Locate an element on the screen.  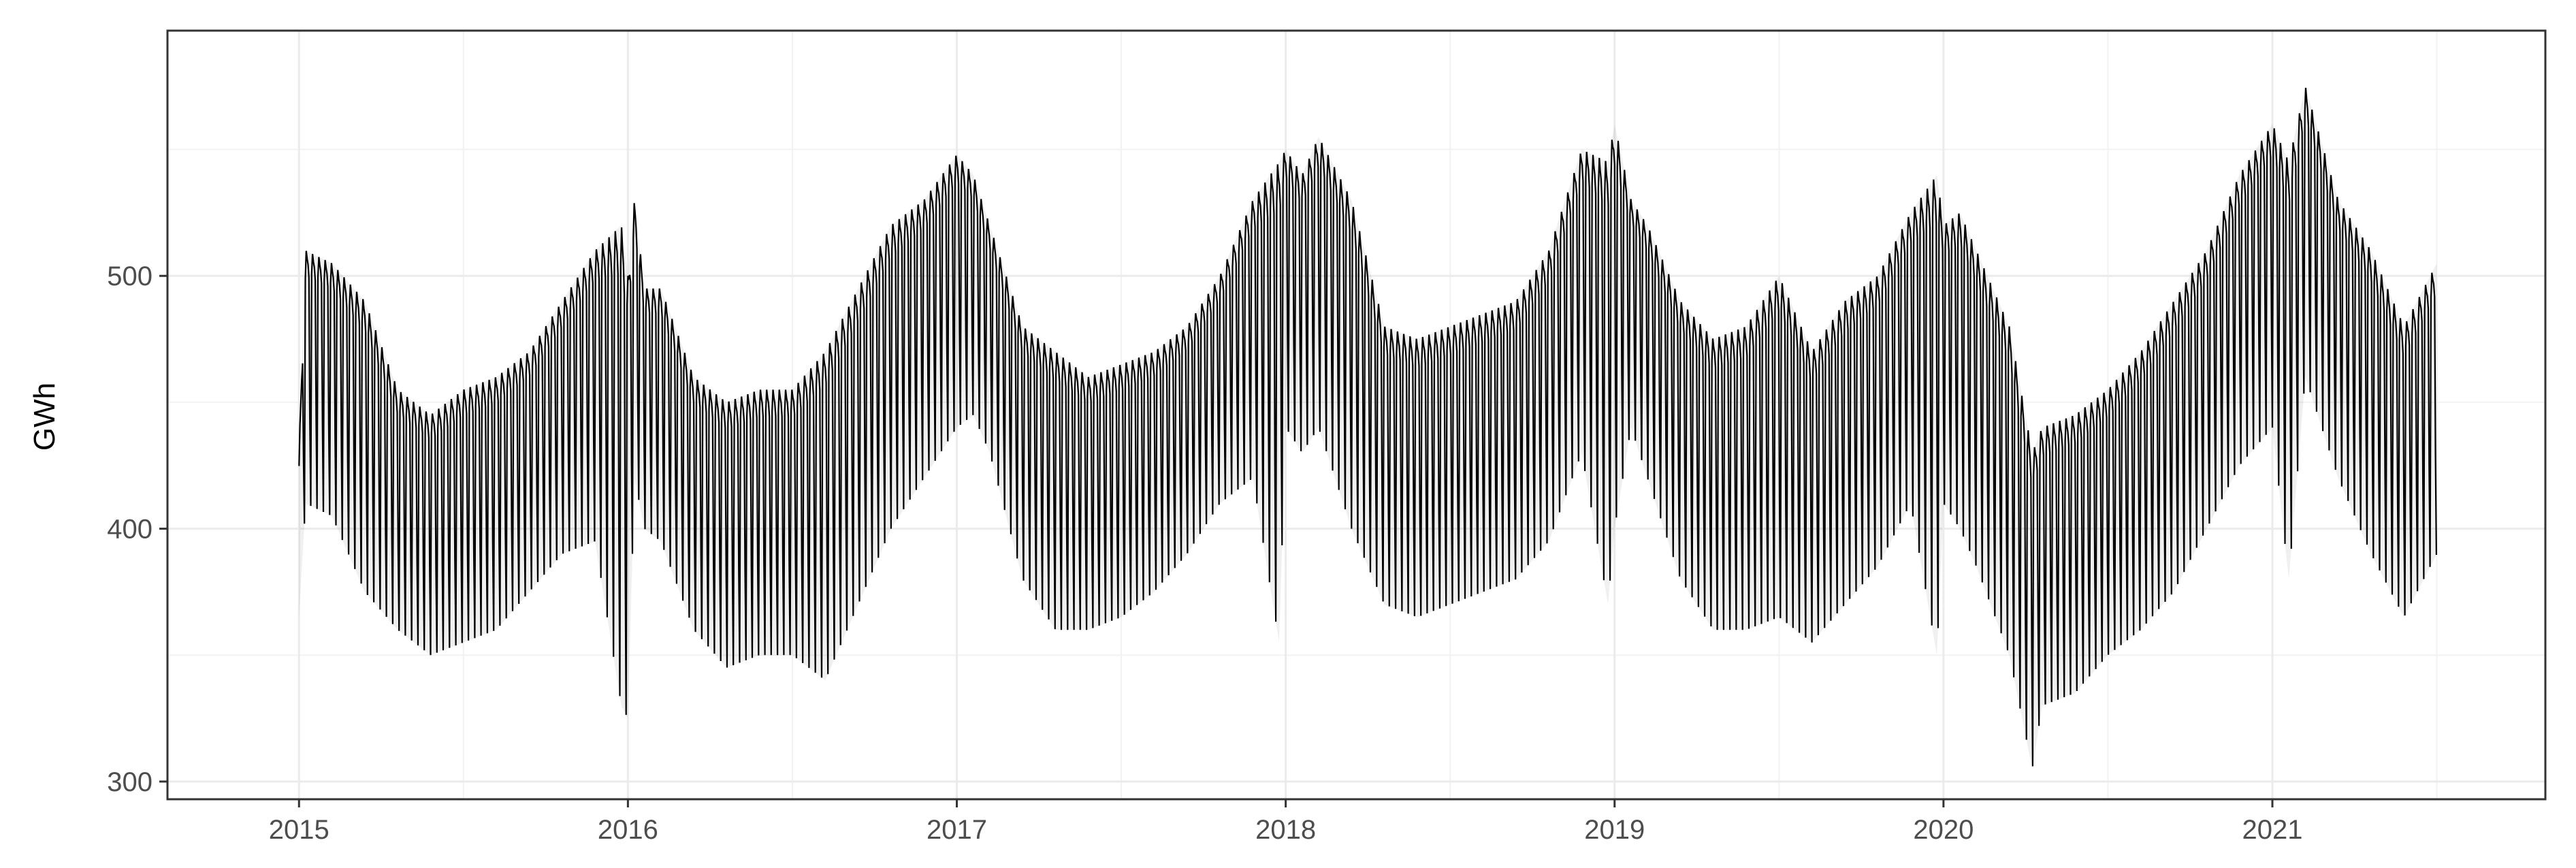
x-axis: 2015 2016 2017 2018 2019 2020 2021 is located at coordinates (1286, 822).